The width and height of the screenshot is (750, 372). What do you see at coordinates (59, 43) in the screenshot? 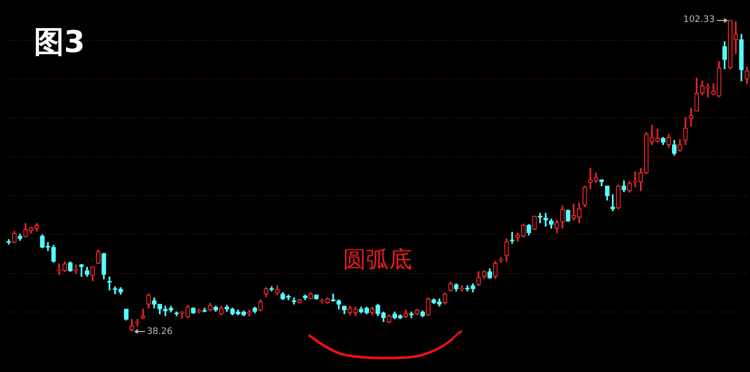
I see `chart-title: 图3` at bounding box center [59, 43].